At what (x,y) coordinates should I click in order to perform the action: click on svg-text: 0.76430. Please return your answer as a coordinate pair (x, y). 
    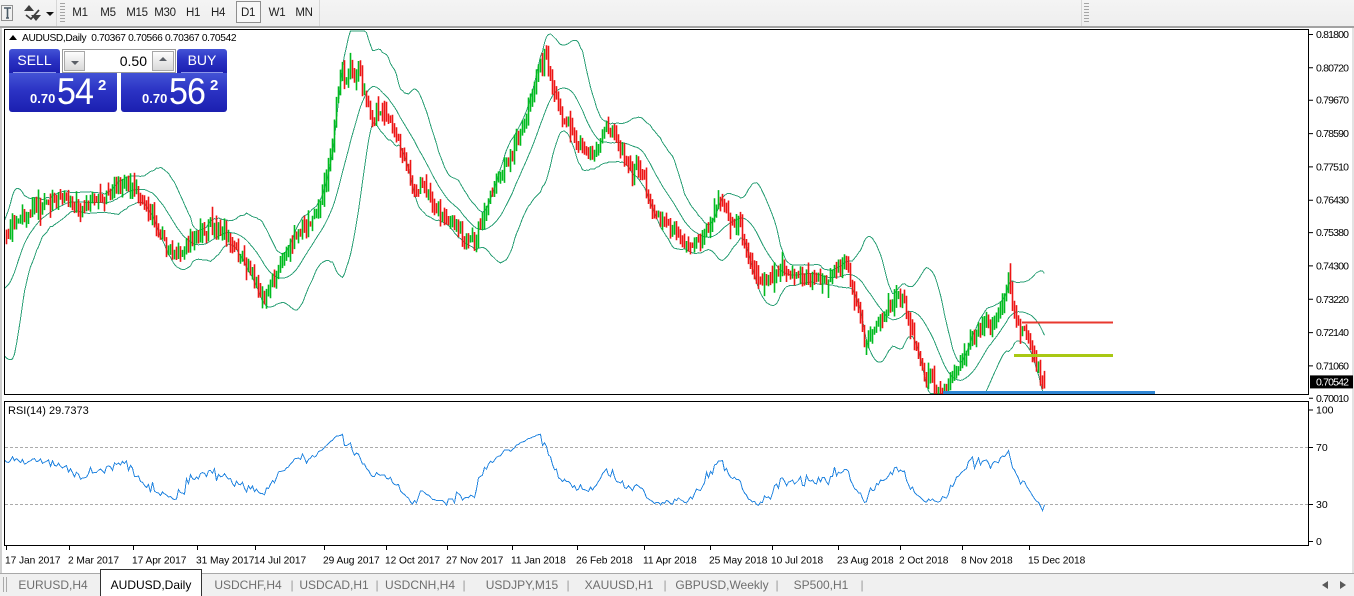
    Looking at the image, I should click on (1332, 201).